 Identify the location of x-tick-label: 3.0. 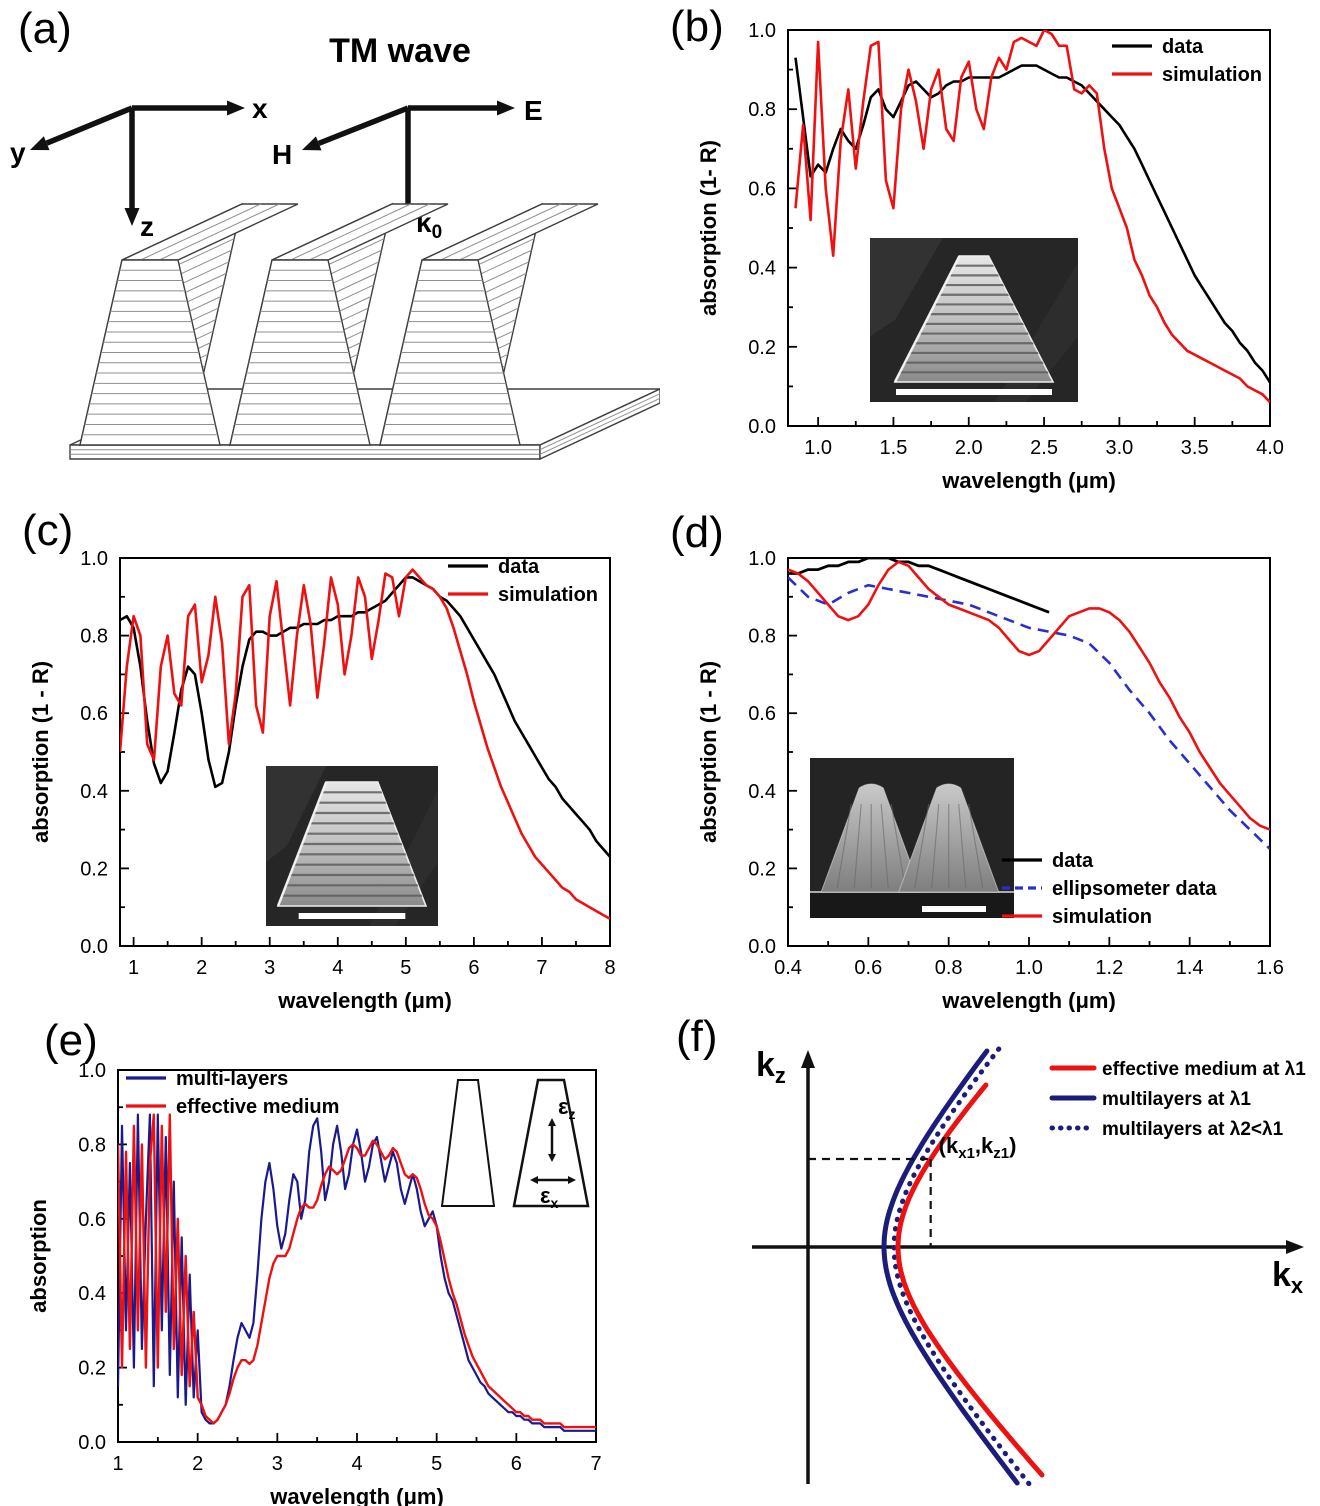
(1119, 448).